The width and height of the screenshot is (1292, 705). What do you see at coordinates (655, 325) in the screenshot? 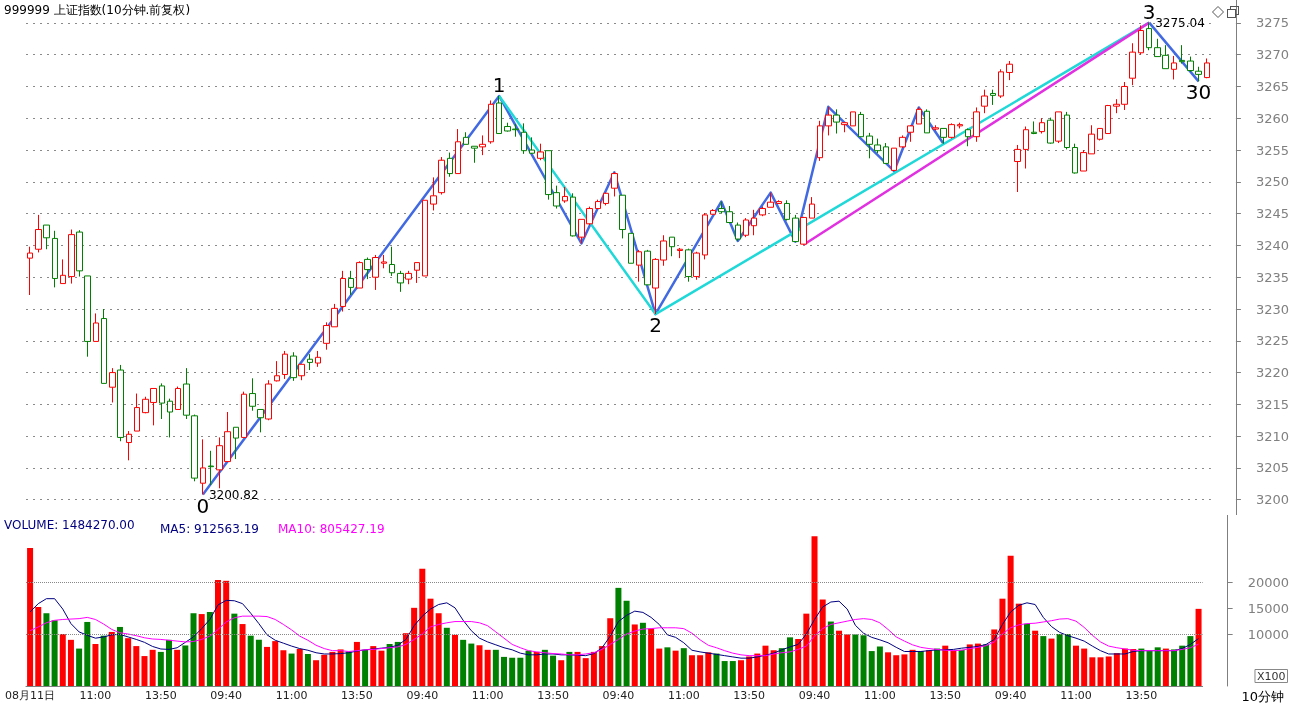
I see `annotation: 2` at bounding box center [655, 325].